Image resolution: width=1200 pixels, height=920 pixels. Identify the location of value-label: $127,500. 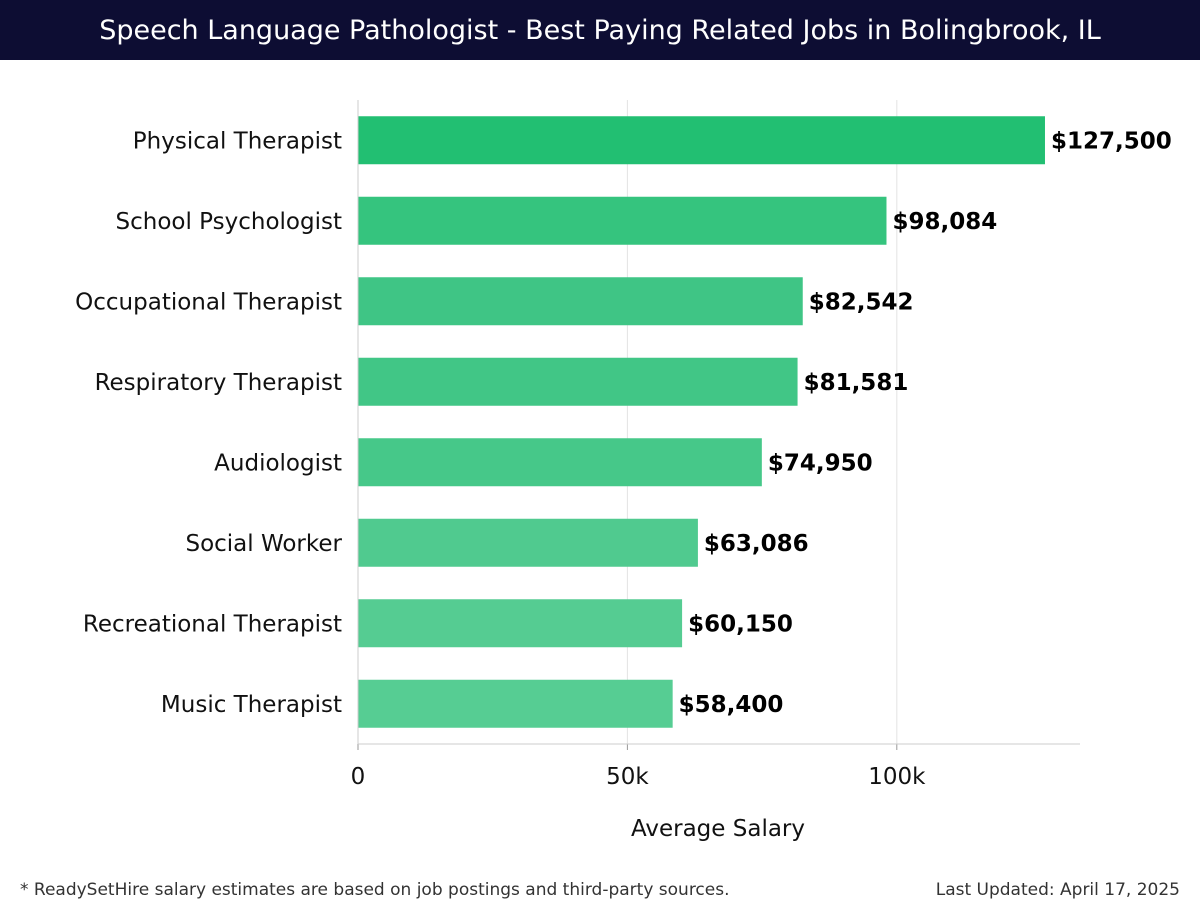
(1111, 141).